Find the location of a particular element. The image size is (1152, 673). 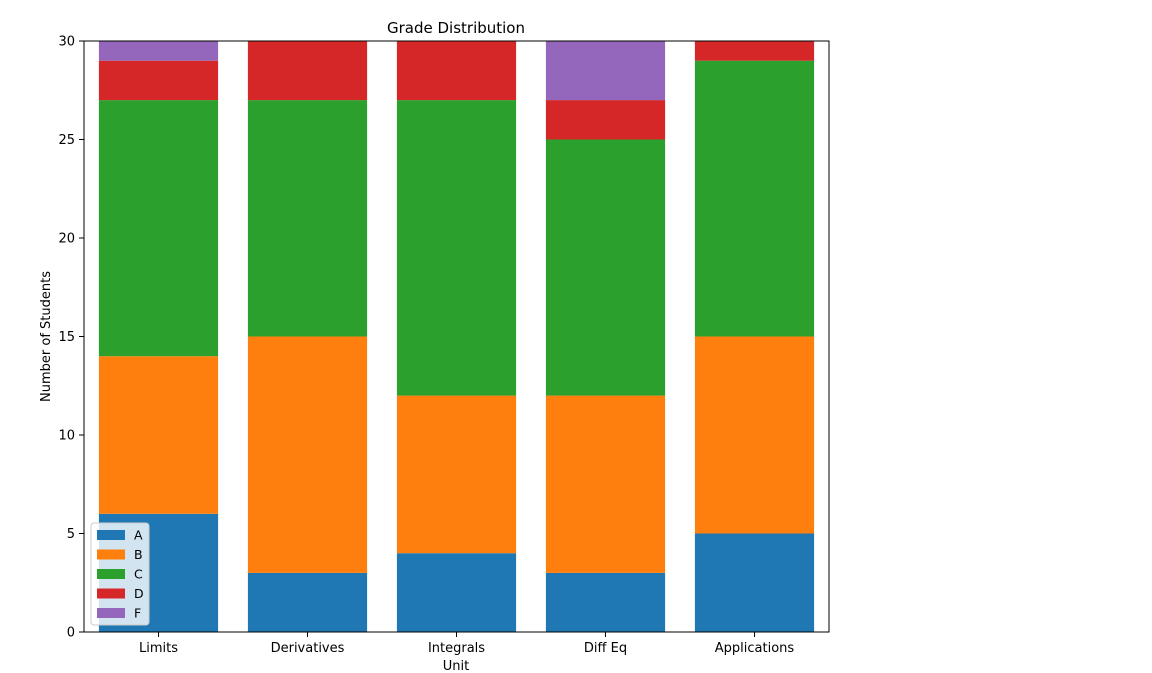

bar-diff-eq-d is located at coordinates (605, 120).